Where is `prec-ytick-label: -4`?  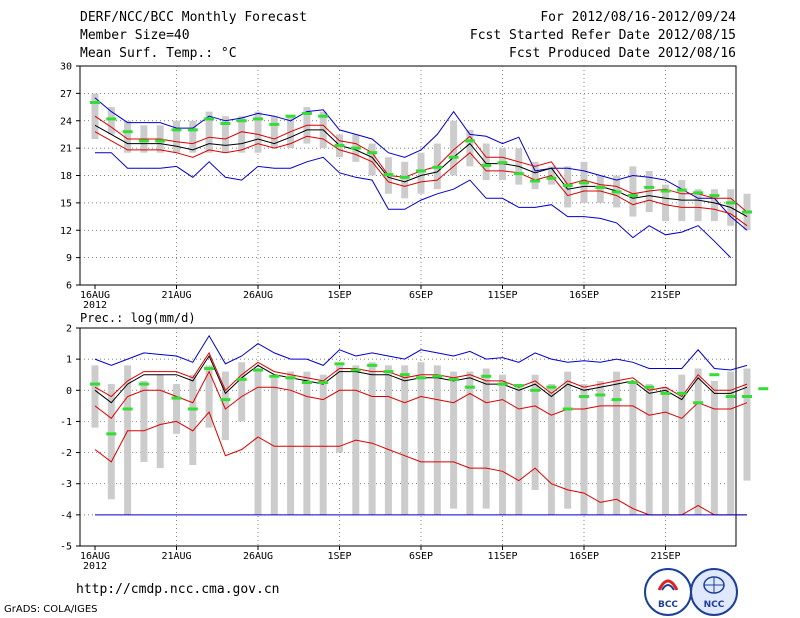
prec-ytick-label: -4 is located at coordinates (66, 515).